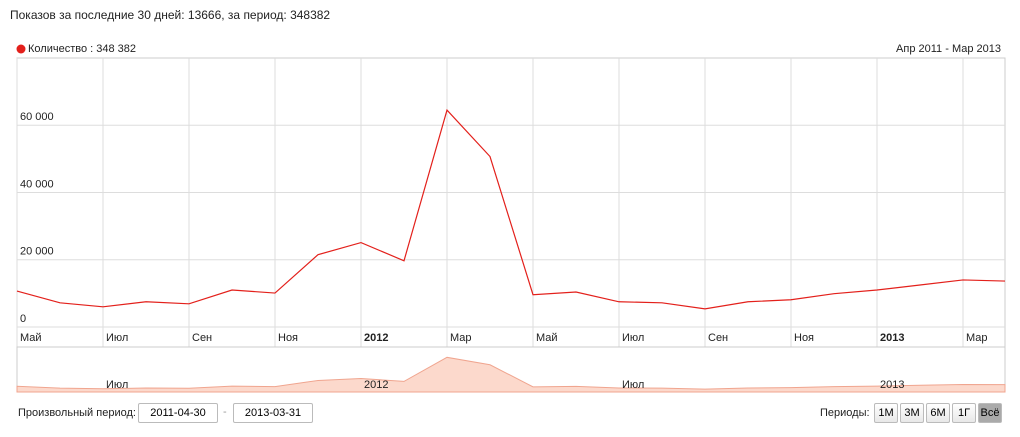  Describe the element at coordinates (37, 252) in the screenshot. I see `y-tick-label: 20 000` at that location.